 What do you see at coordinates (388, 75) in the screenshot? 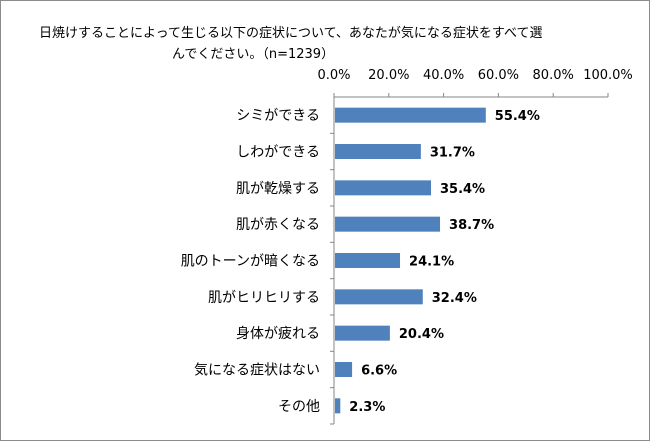
I see `x-tick-label: 20.0%` at bounding box center [388, 75].